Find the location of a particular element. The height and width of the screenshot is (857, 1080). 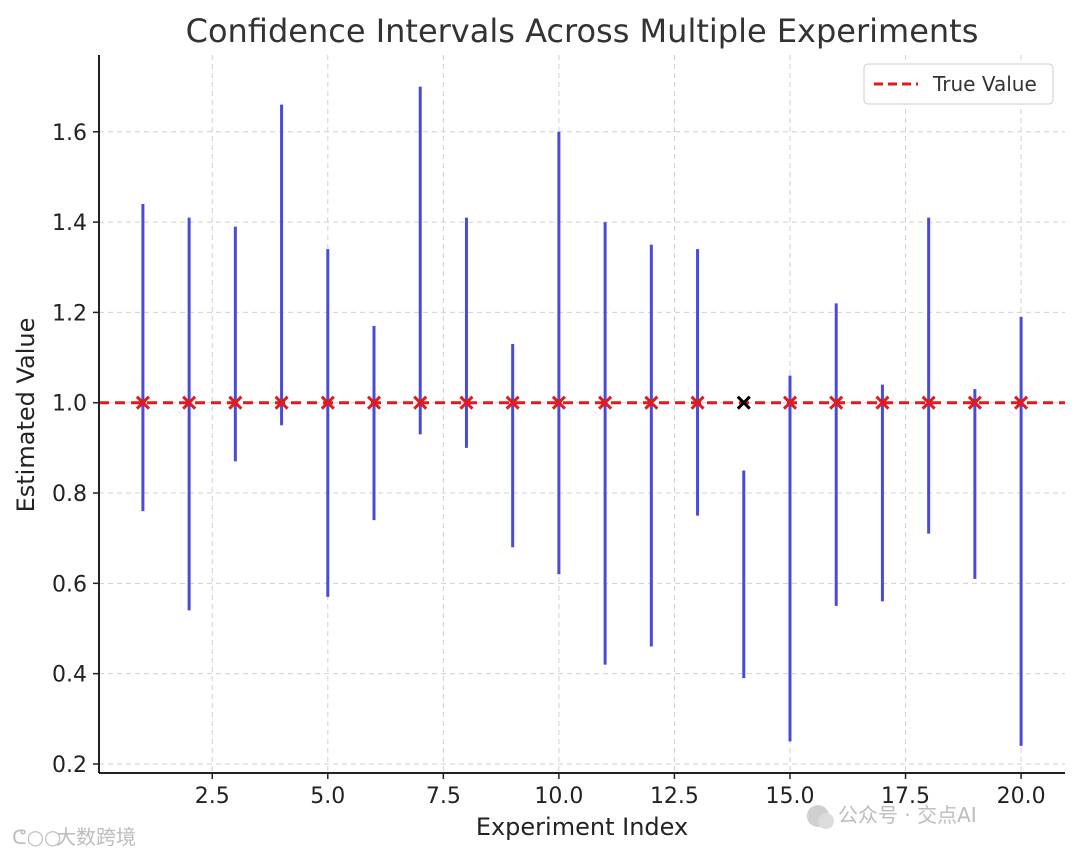

y-ticks: 0.2 0.4 0.6 0.8 1.0 1.2 1.4 1.6 is located at coordinates (75, 449).